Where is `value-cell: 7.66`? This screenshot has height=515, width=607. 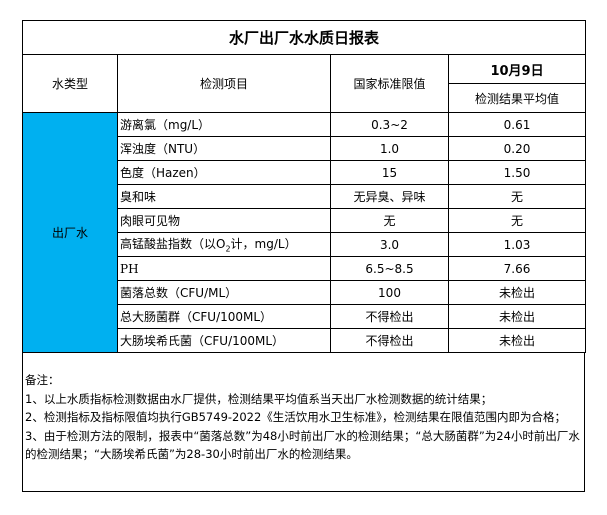
value-cell: 7.66 is located at coordinates (517, 268).